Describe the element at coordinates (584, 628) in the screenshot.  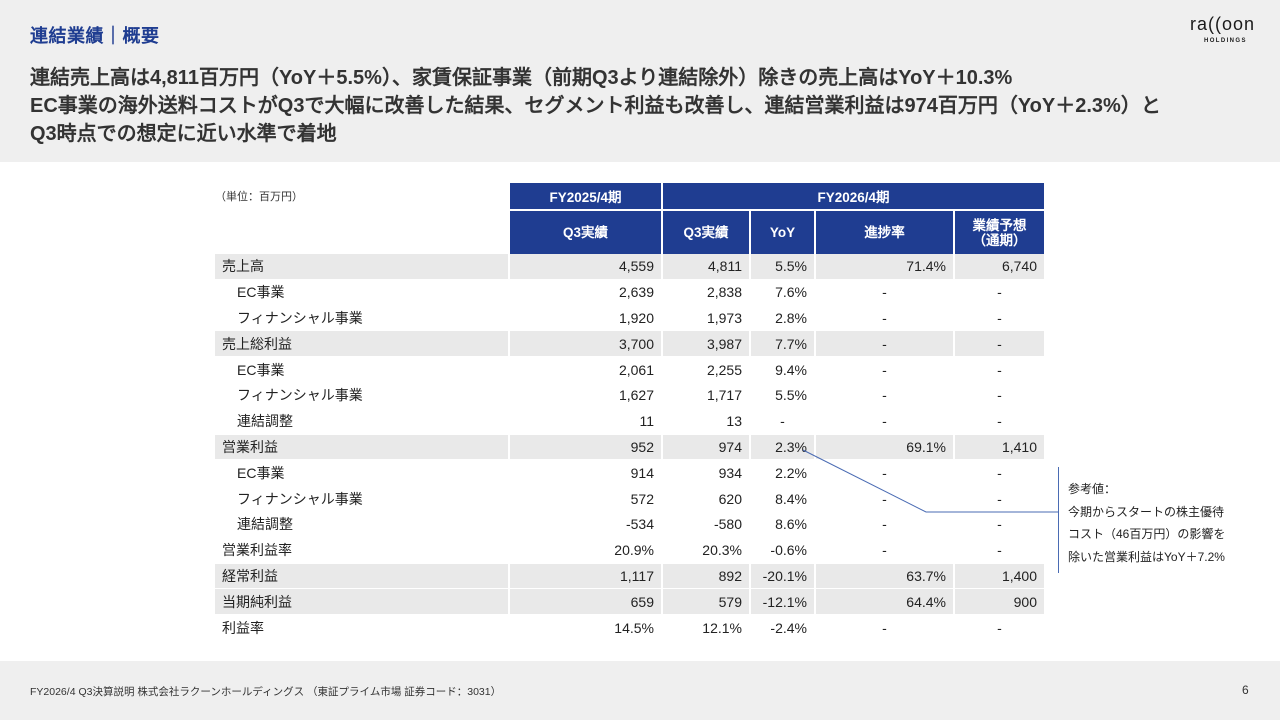
I see `cell-prev: 14.5%` at that location.